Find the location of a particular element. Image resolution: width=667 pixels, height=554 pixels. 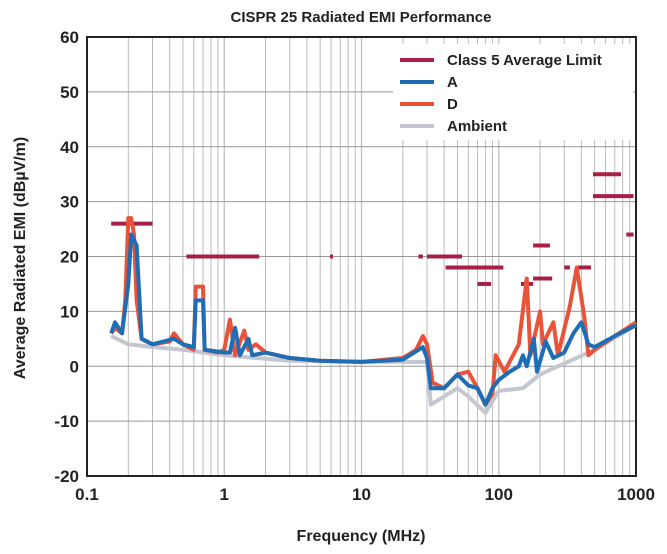

y-tick-label: 30 is located at coordinates (69, 202).